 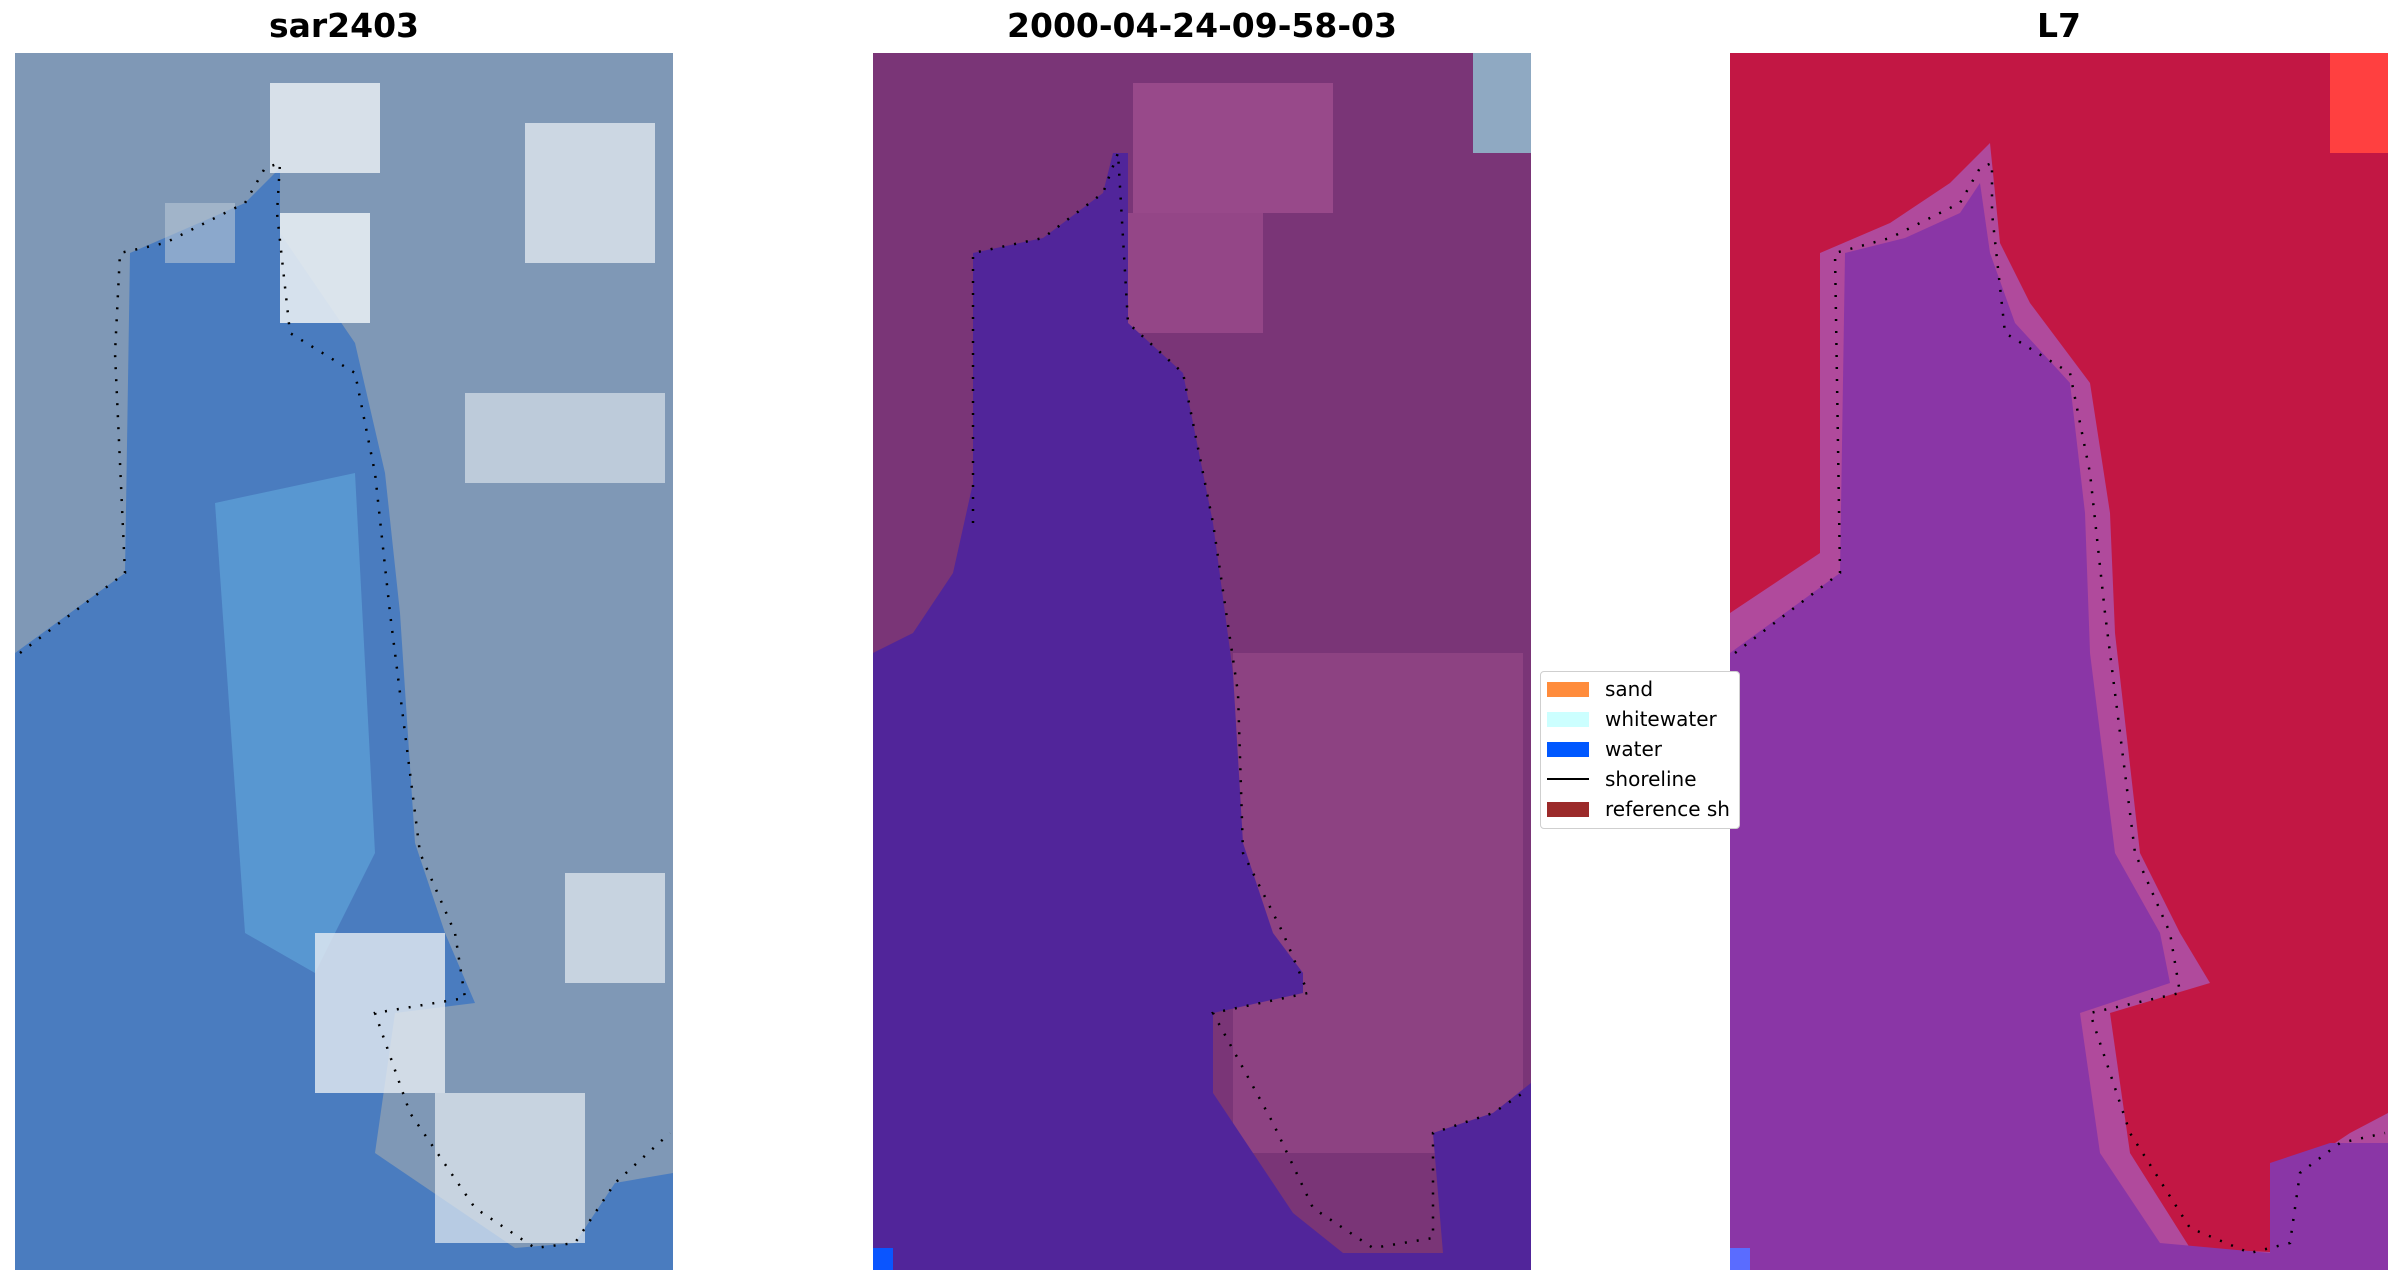 What do you see at coordinates (1651, 779) in the screenshot?
I see `legend-label-shoreline: shoreline` at bounding box center [1651, 779].